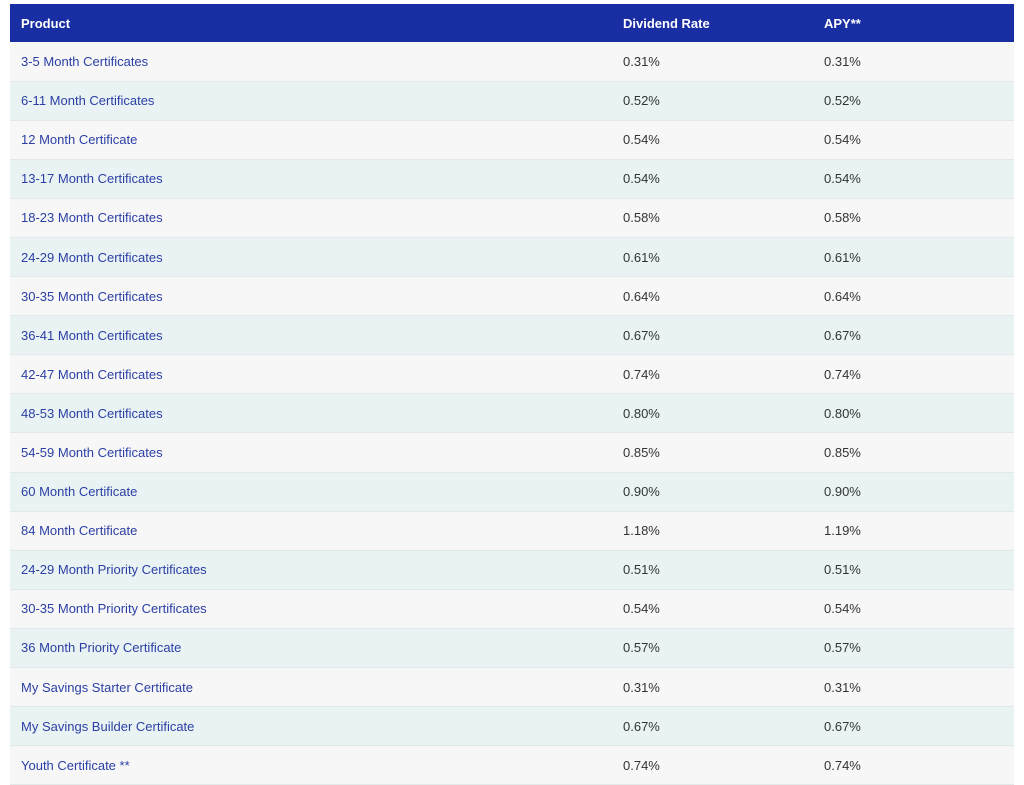  What do you see at coordinates (79, 531) in the screenshot?
I see `product-link: 84 Month Certificate` at bounding box center [79, 531].